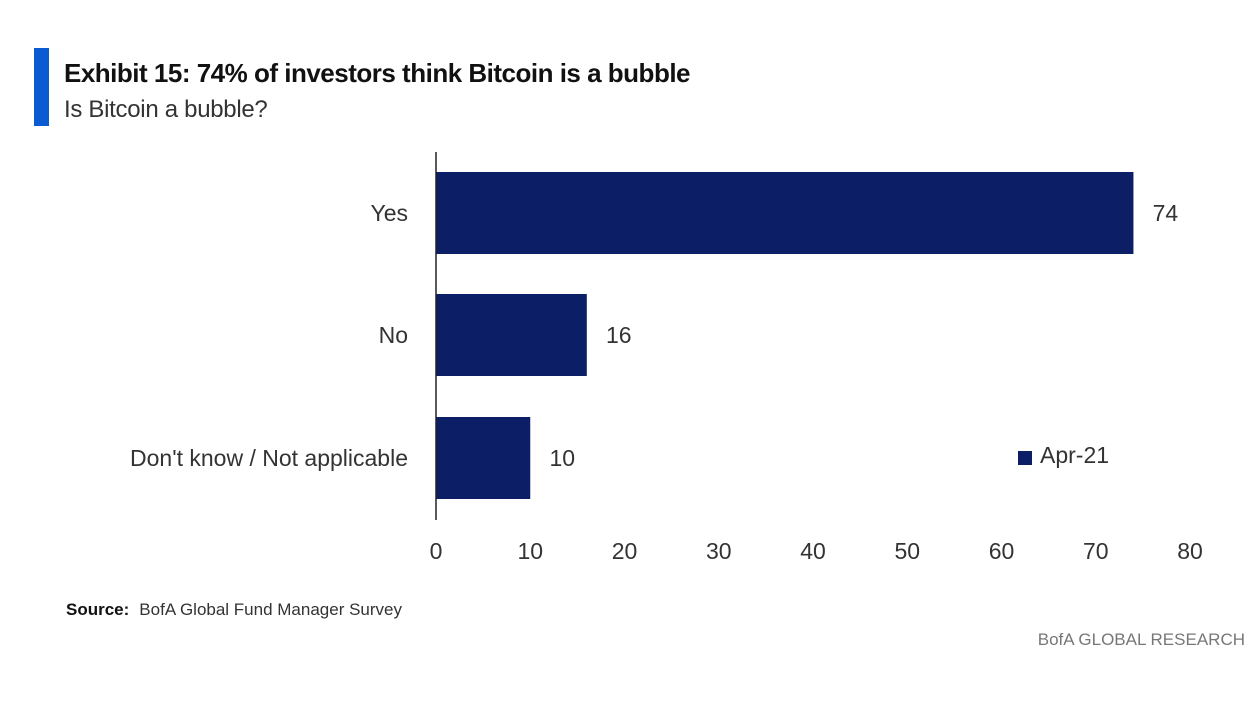  Describe the element at coordinates (1190, 551) in the screenshot. I see `x-tick-label-8: 80` at that location.